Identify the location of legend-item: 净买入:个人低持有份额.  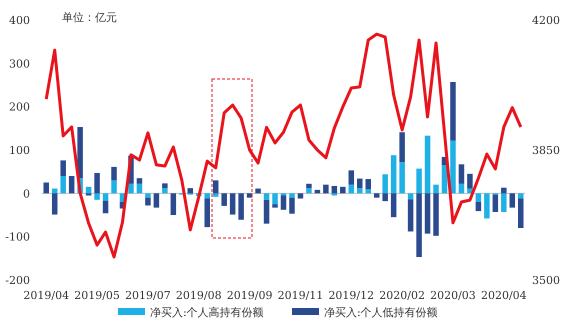
(365, 312).